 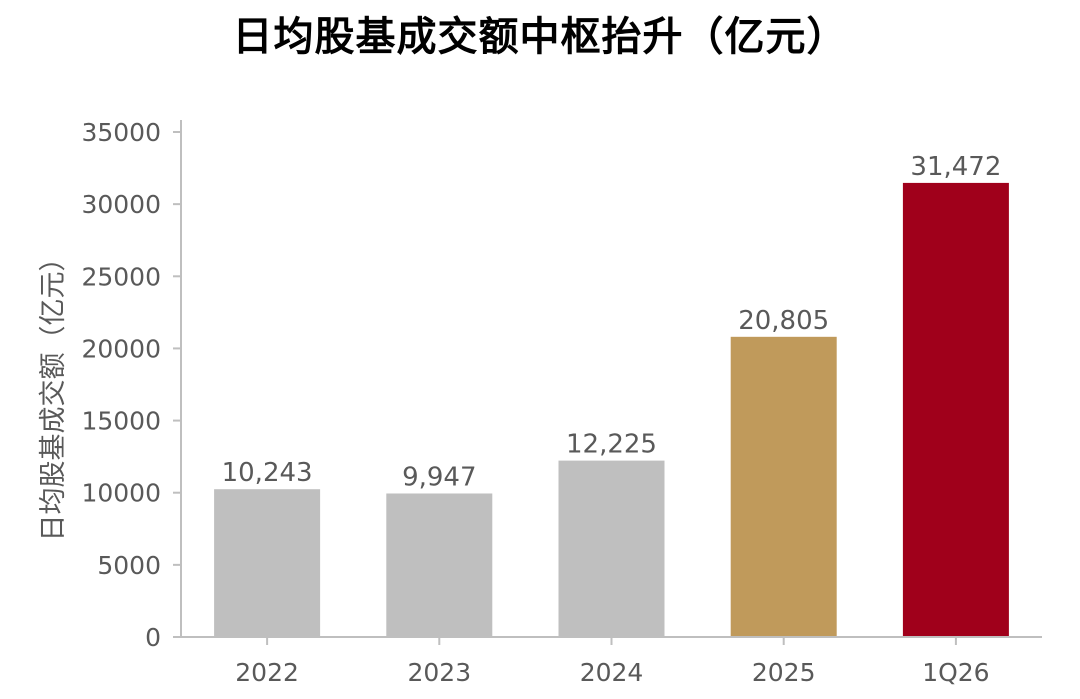 I want to click on y-tick-label: 35000, so click(x=121, y=132).